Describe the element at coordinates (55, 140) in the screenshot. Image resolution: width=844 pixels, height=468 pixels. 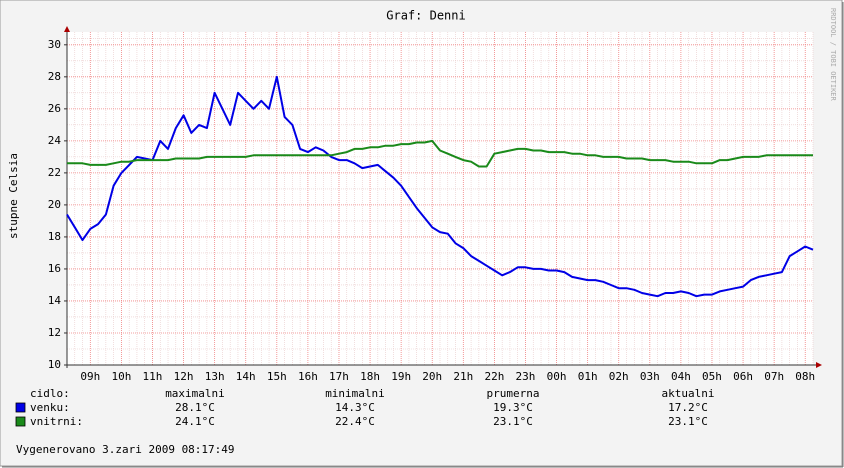
I see `y-tick-label: 24` at that location.